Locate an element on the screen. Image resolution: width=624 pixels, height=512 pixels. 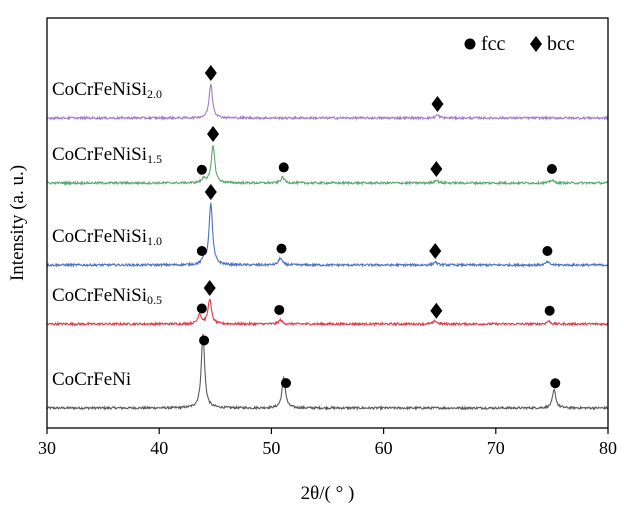
x-tick-label: 60 is located at coordinates (384, 448).